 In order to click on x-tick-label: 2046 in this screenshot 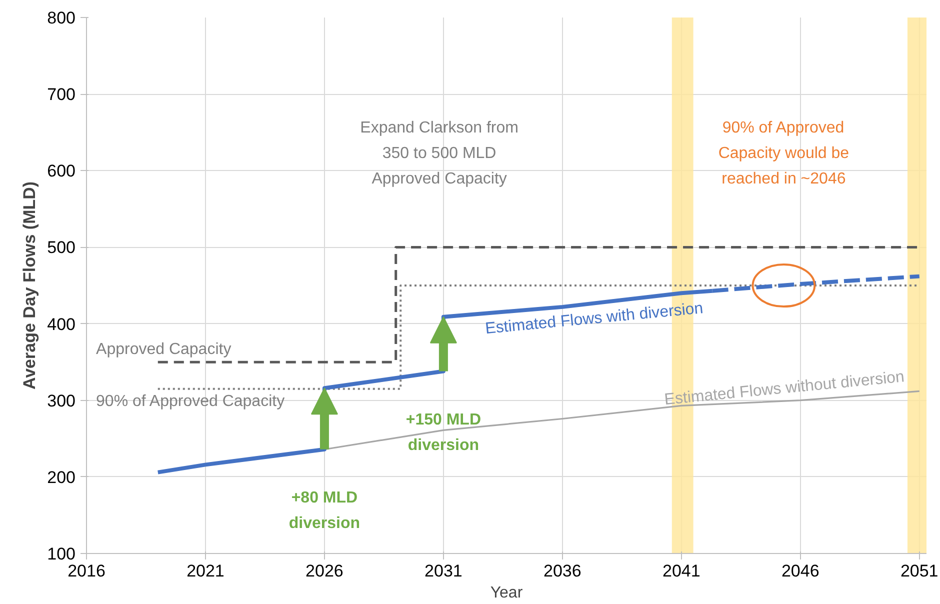, I will do `click(800, 571)`.